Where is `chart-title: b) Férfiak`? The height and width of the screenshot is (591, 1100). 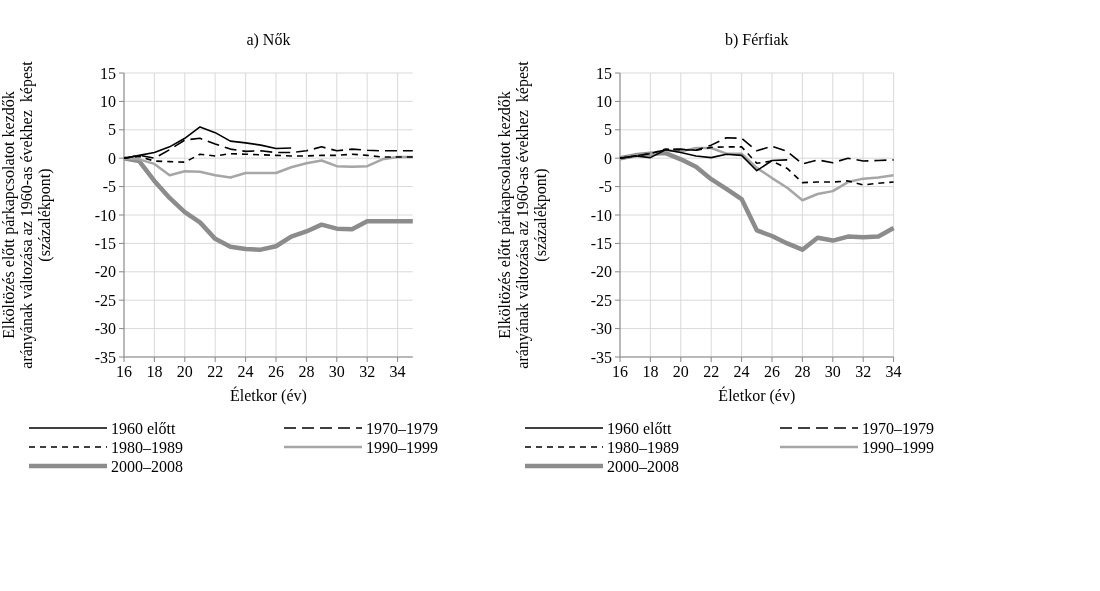 chart-title: b) Férfiak is located at coordinates (757, 40).